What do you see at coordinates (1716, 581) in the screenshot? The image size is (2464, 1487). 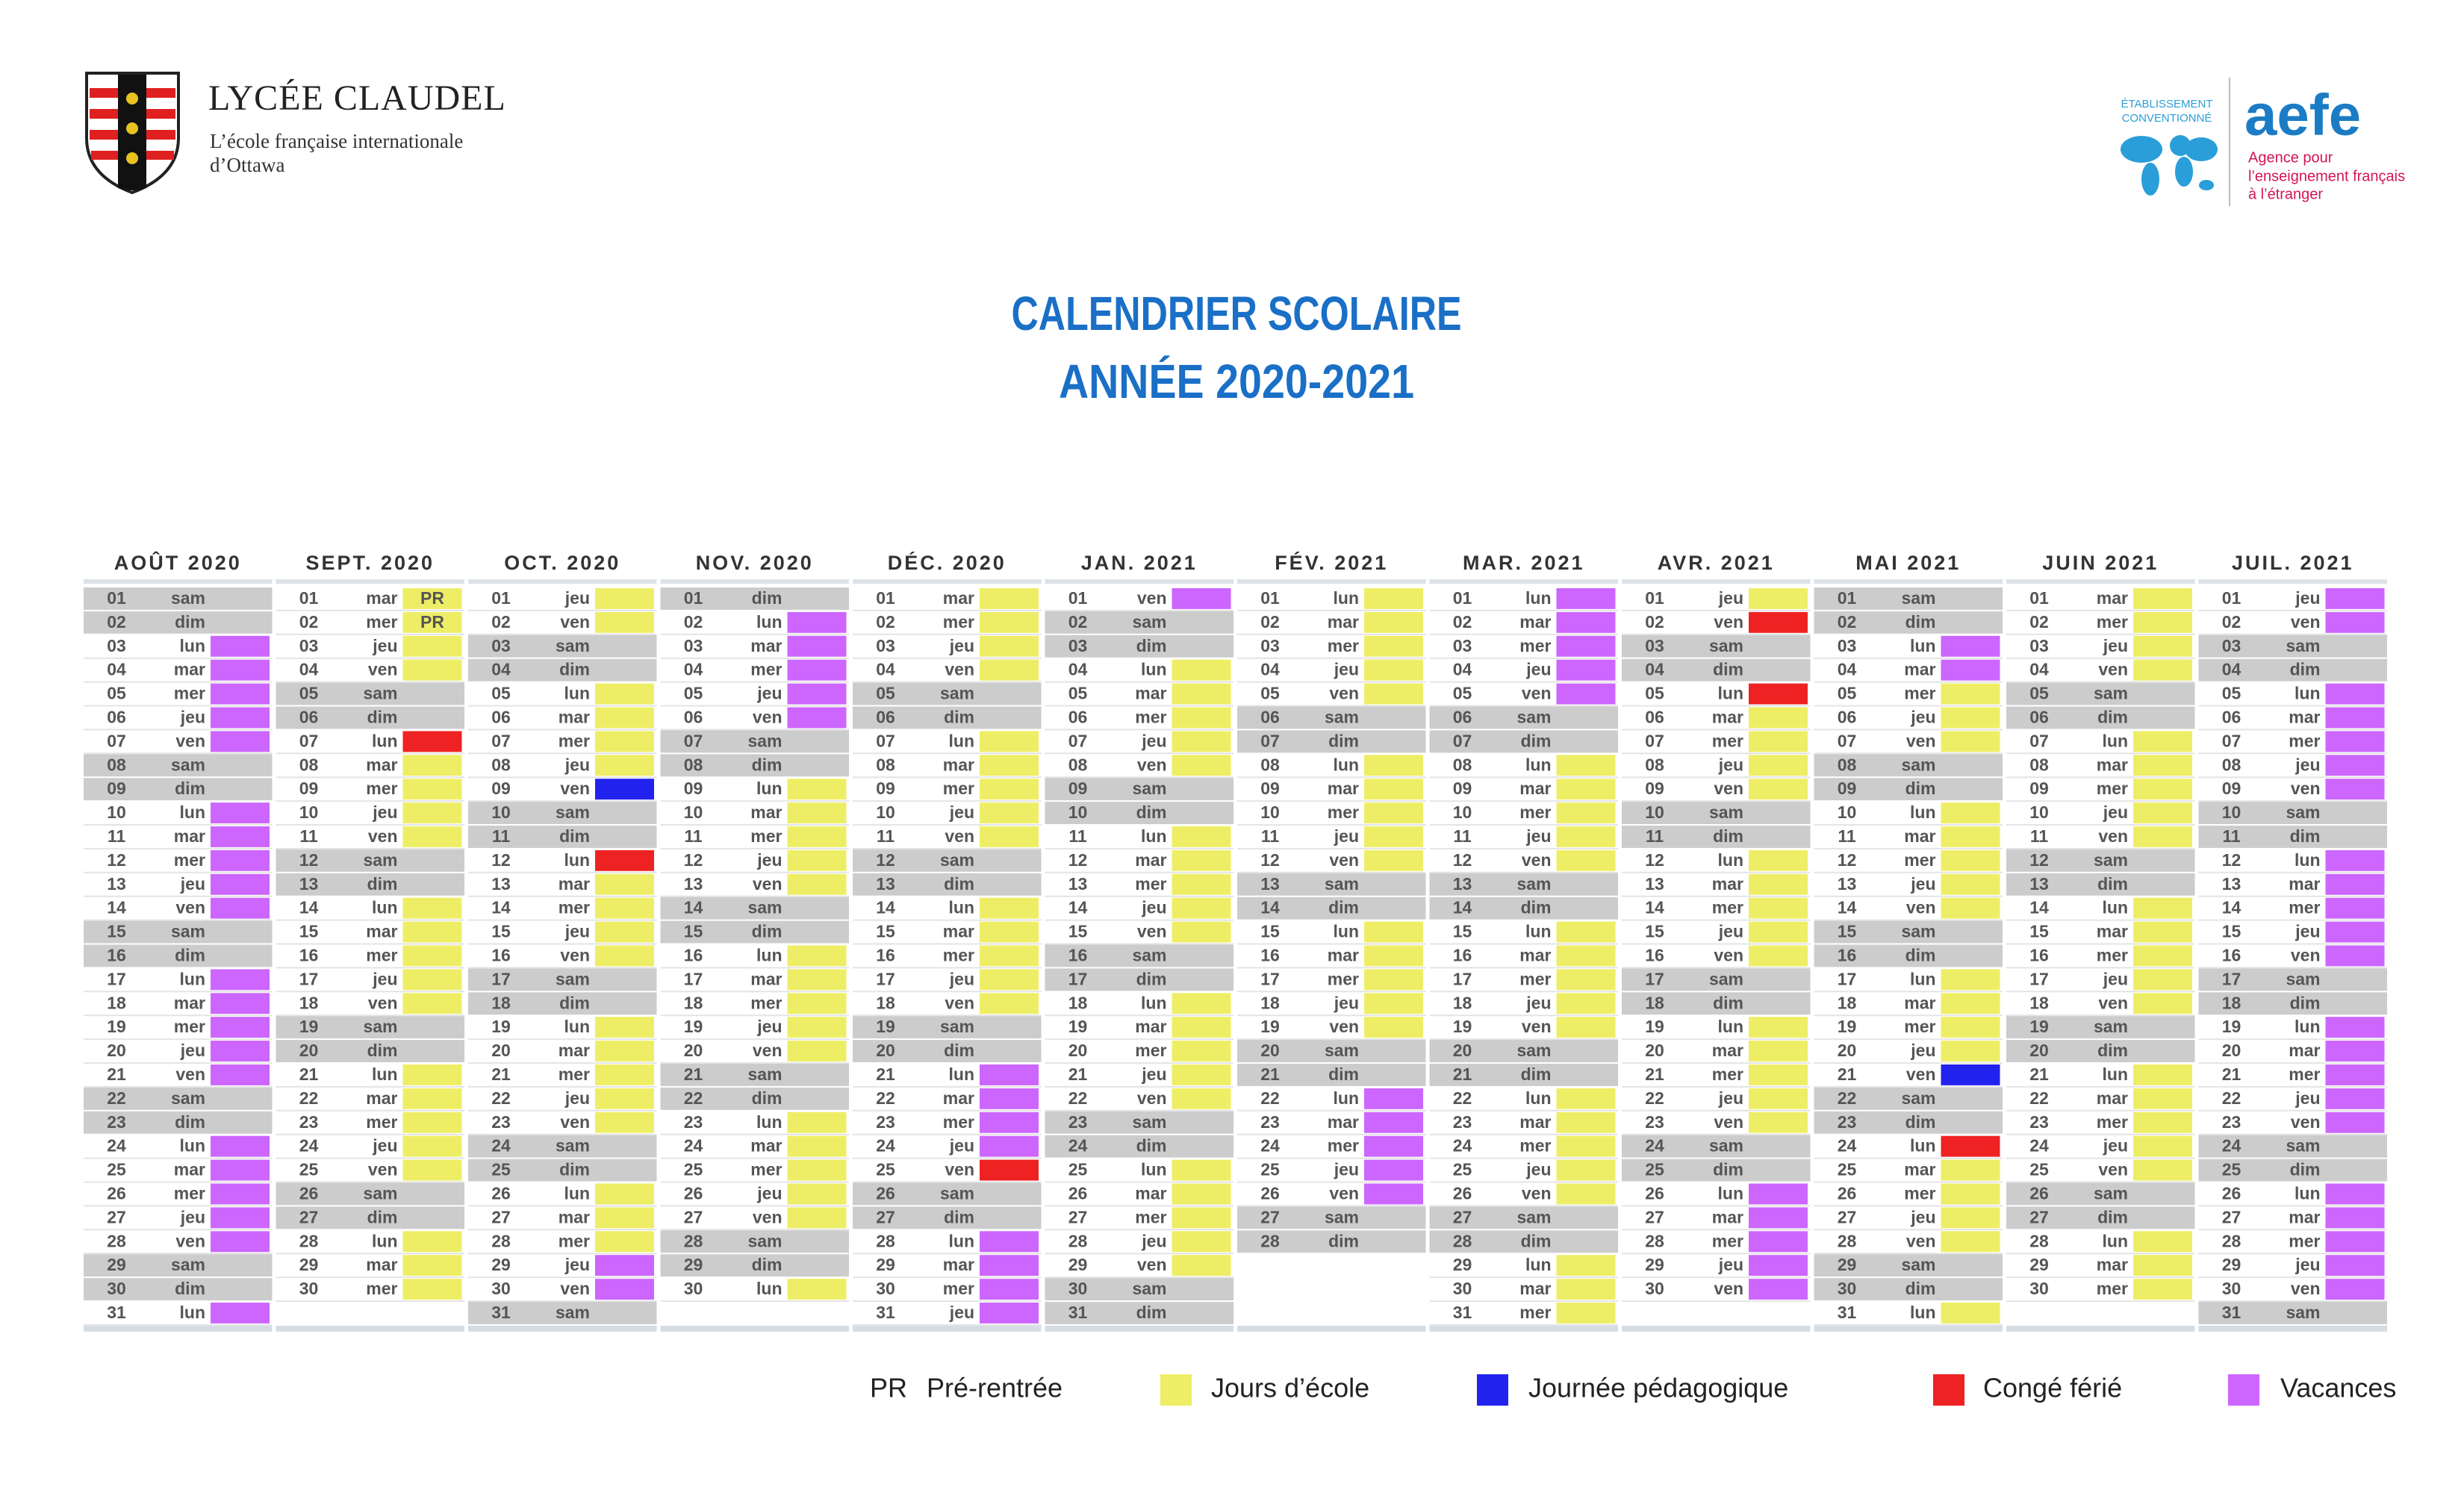 I see `header-rule` at bounding box center [1716, 581].